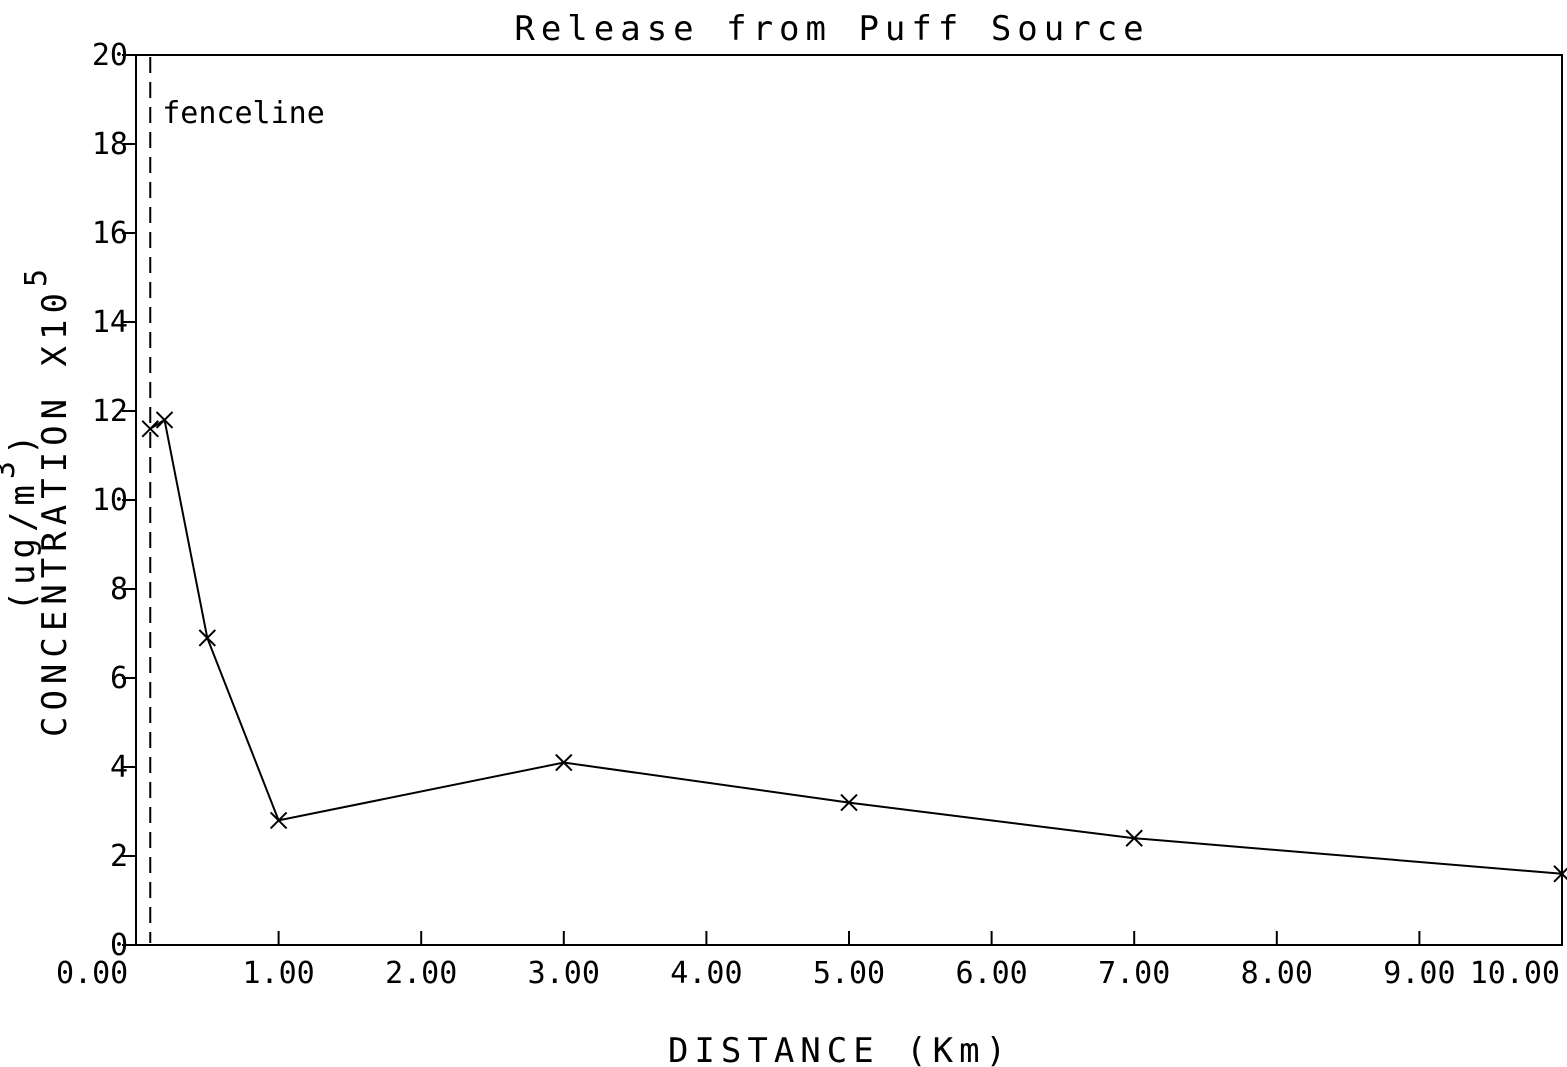 The width and height of the screenshot is (1567, 1067). I want to click on x-tick-label: 7.00, so click(1134, 973).